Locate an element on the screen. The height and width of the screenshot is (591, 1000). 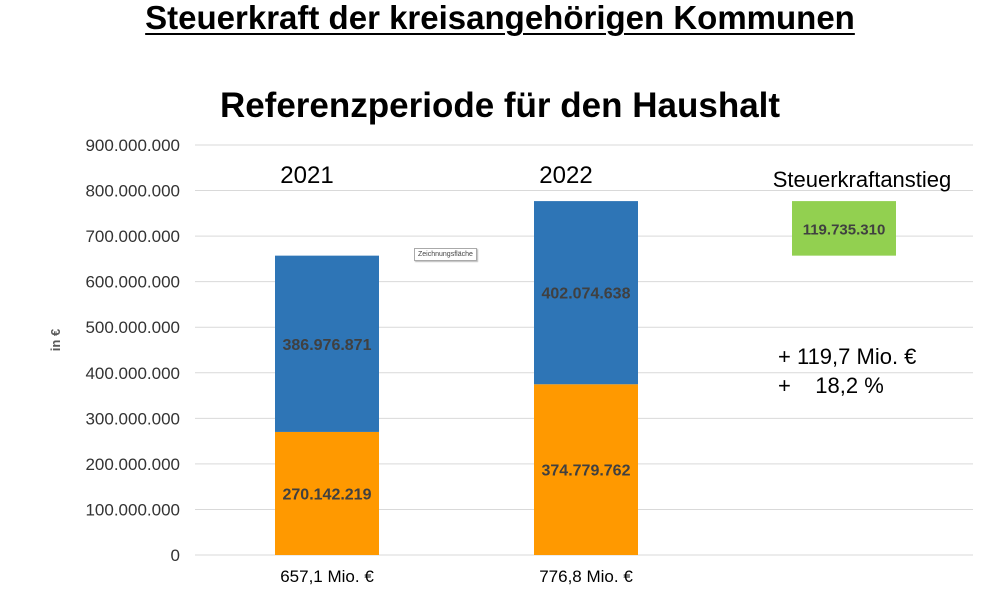
category-total-label: 657,1 Mio. € is located at coordinates (327, 576).